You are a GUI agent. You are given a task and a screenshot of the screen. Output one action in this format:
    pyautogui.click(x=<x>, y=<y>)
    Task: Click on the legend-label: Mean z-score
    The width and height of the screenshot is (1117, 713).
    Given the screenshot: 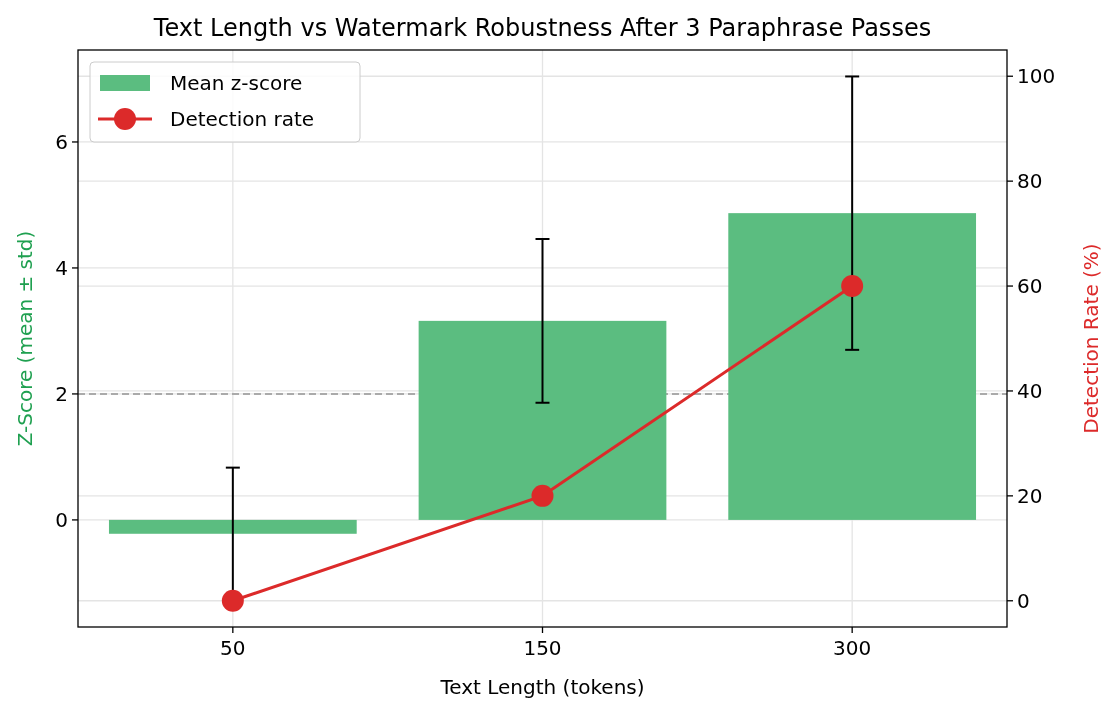 What is the action you would take?
    pyautogui.click(x=236, y=83)
    